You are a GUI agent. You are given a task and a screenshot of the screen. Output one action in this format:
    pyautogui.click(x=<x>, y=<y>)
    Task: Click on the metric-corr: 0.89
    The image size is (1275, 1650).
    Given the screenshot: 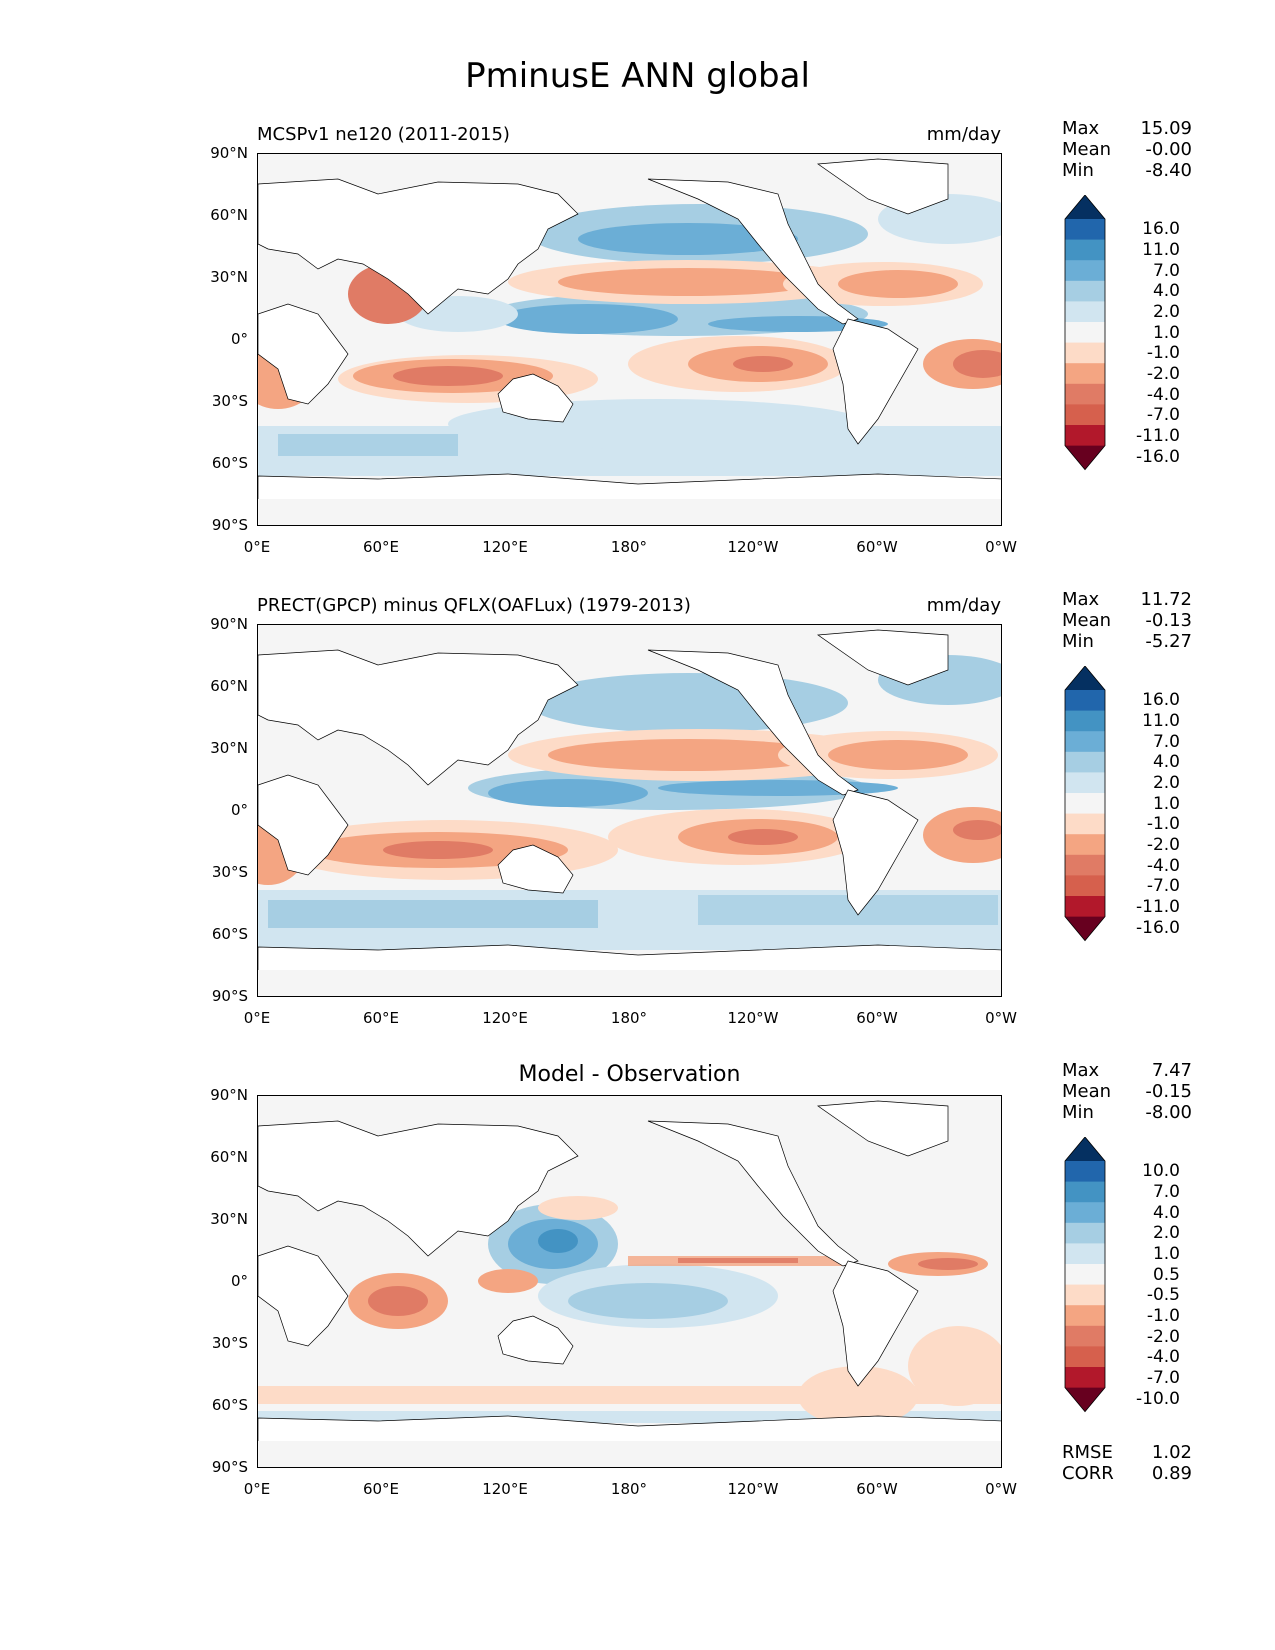 What is the action you would take?
    pyautogui.click(x=1171, y=1473)
    